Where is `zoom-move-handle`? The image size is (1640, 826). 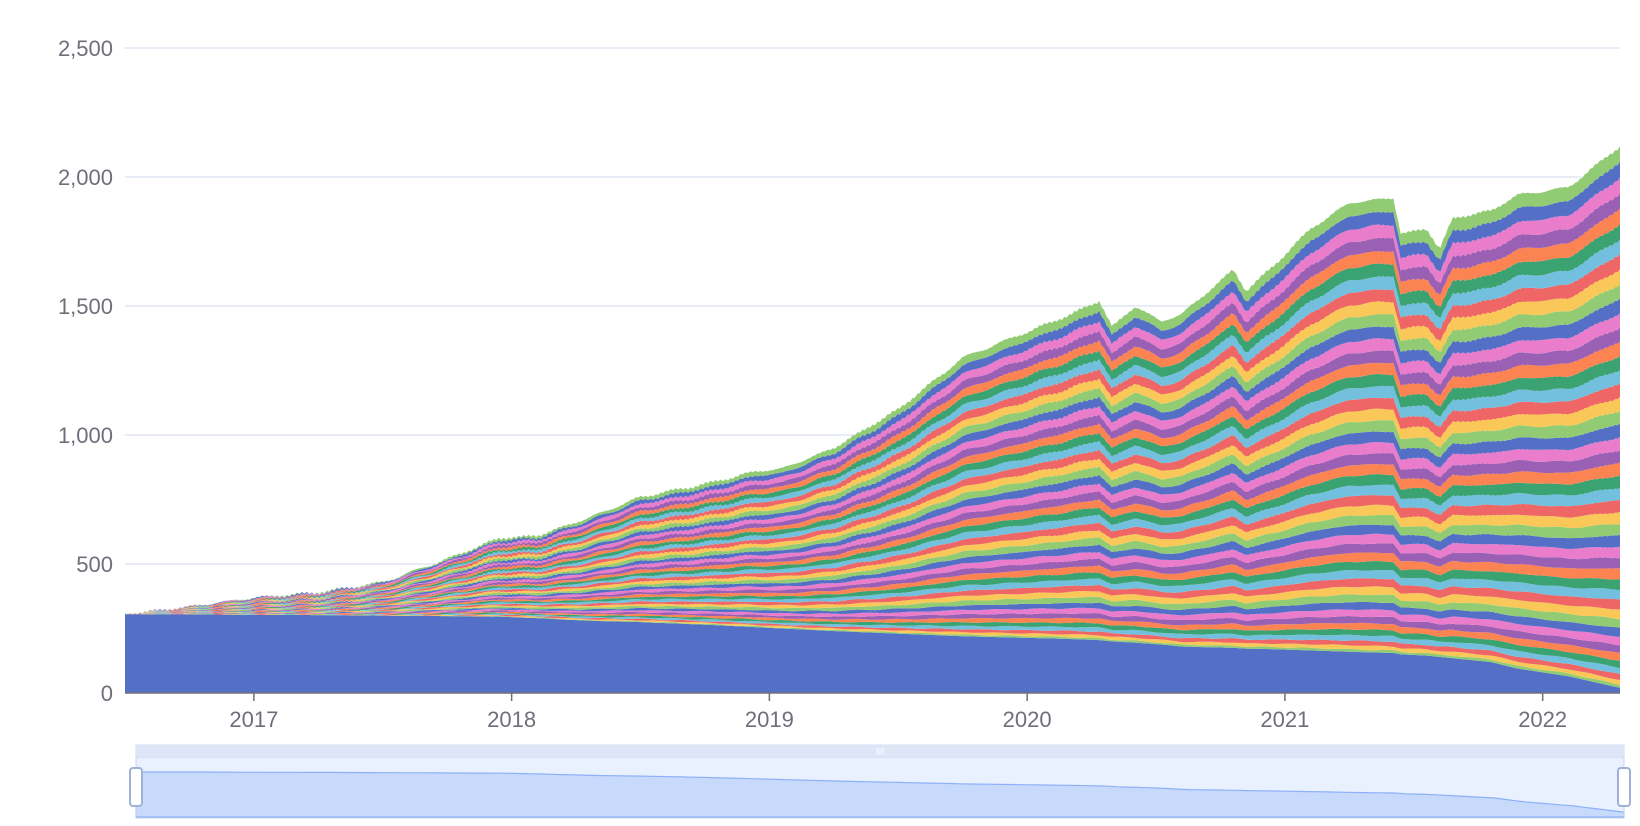 zoom-move-handle is located at coordinates (880, 751).